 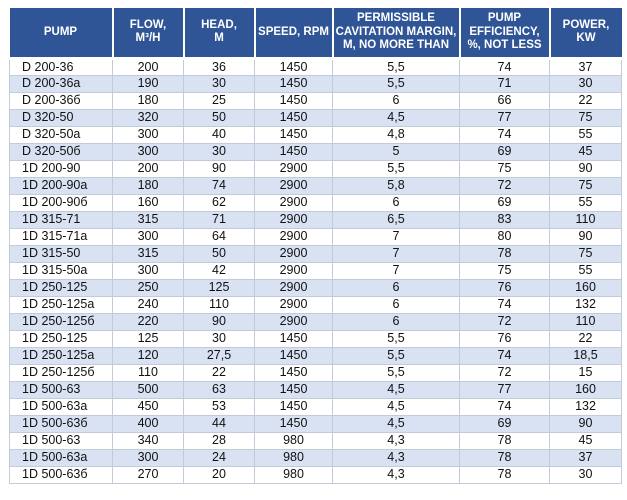 What do you see at coordinates (218, 34) in the screenshot?
I see `header-cell-head: HEAD, M` at bounding box center [218, 34].